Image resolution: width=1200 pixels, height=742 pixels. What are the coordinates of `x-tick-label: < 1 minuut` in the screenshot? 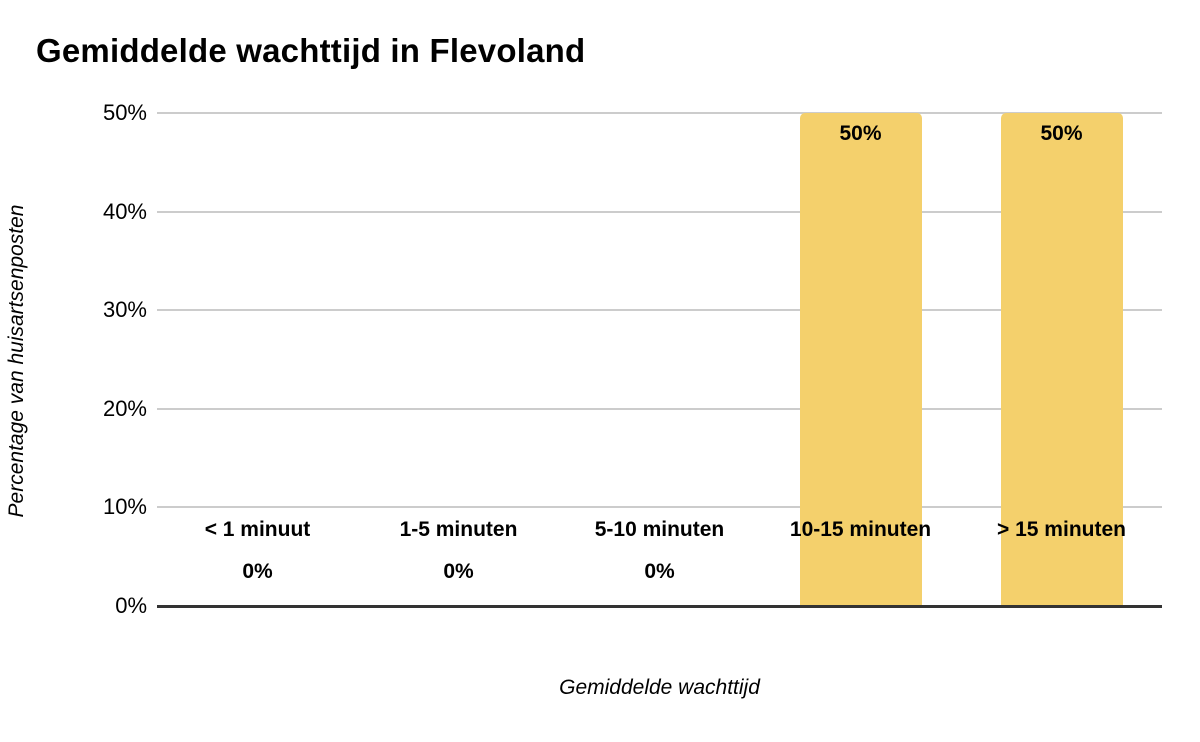 It's located at (257, 529).